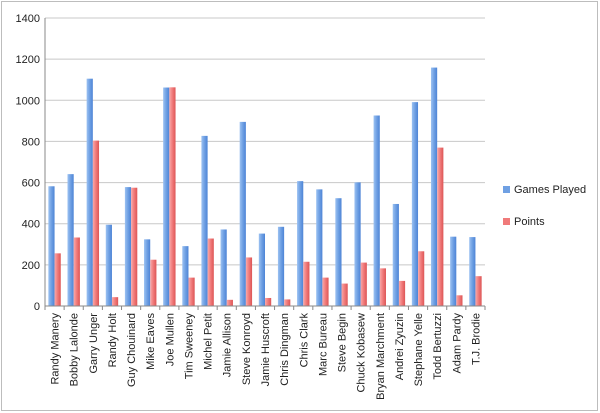  Describe the element at coordinates (170, 339) in the screenshot. I see `x-category-label: Joe Mullen` at that location.